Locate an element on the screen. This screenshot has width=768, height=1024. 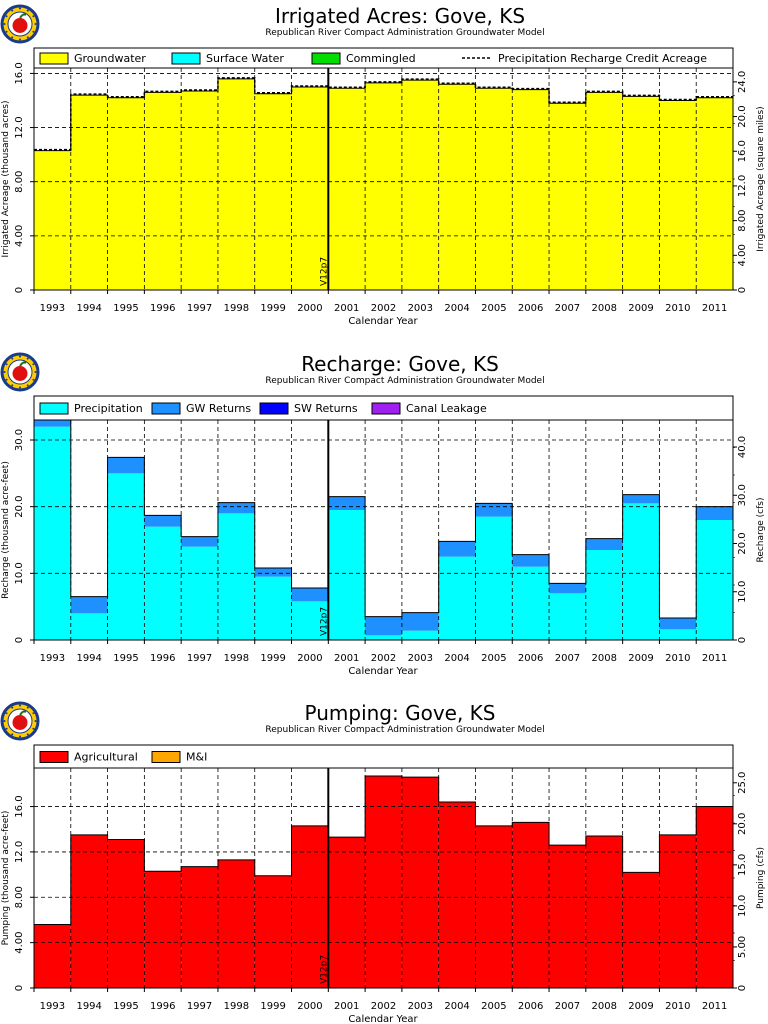
ytick-right-label: 4.00 is located at coordinates (742, 255).